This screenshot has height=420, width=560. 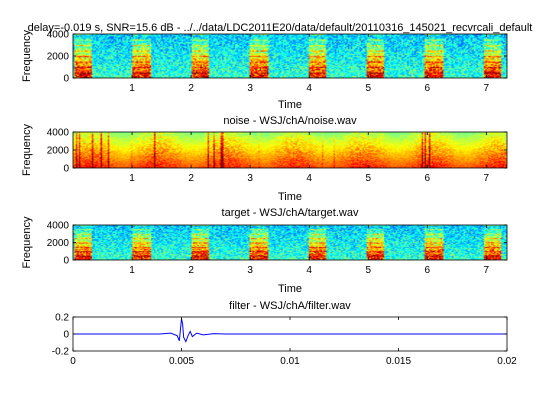 What do you see at coordinates (181, 361) in the screenshot?
I see `x-tick-label: 0.005` at bounding box center [181, 361].